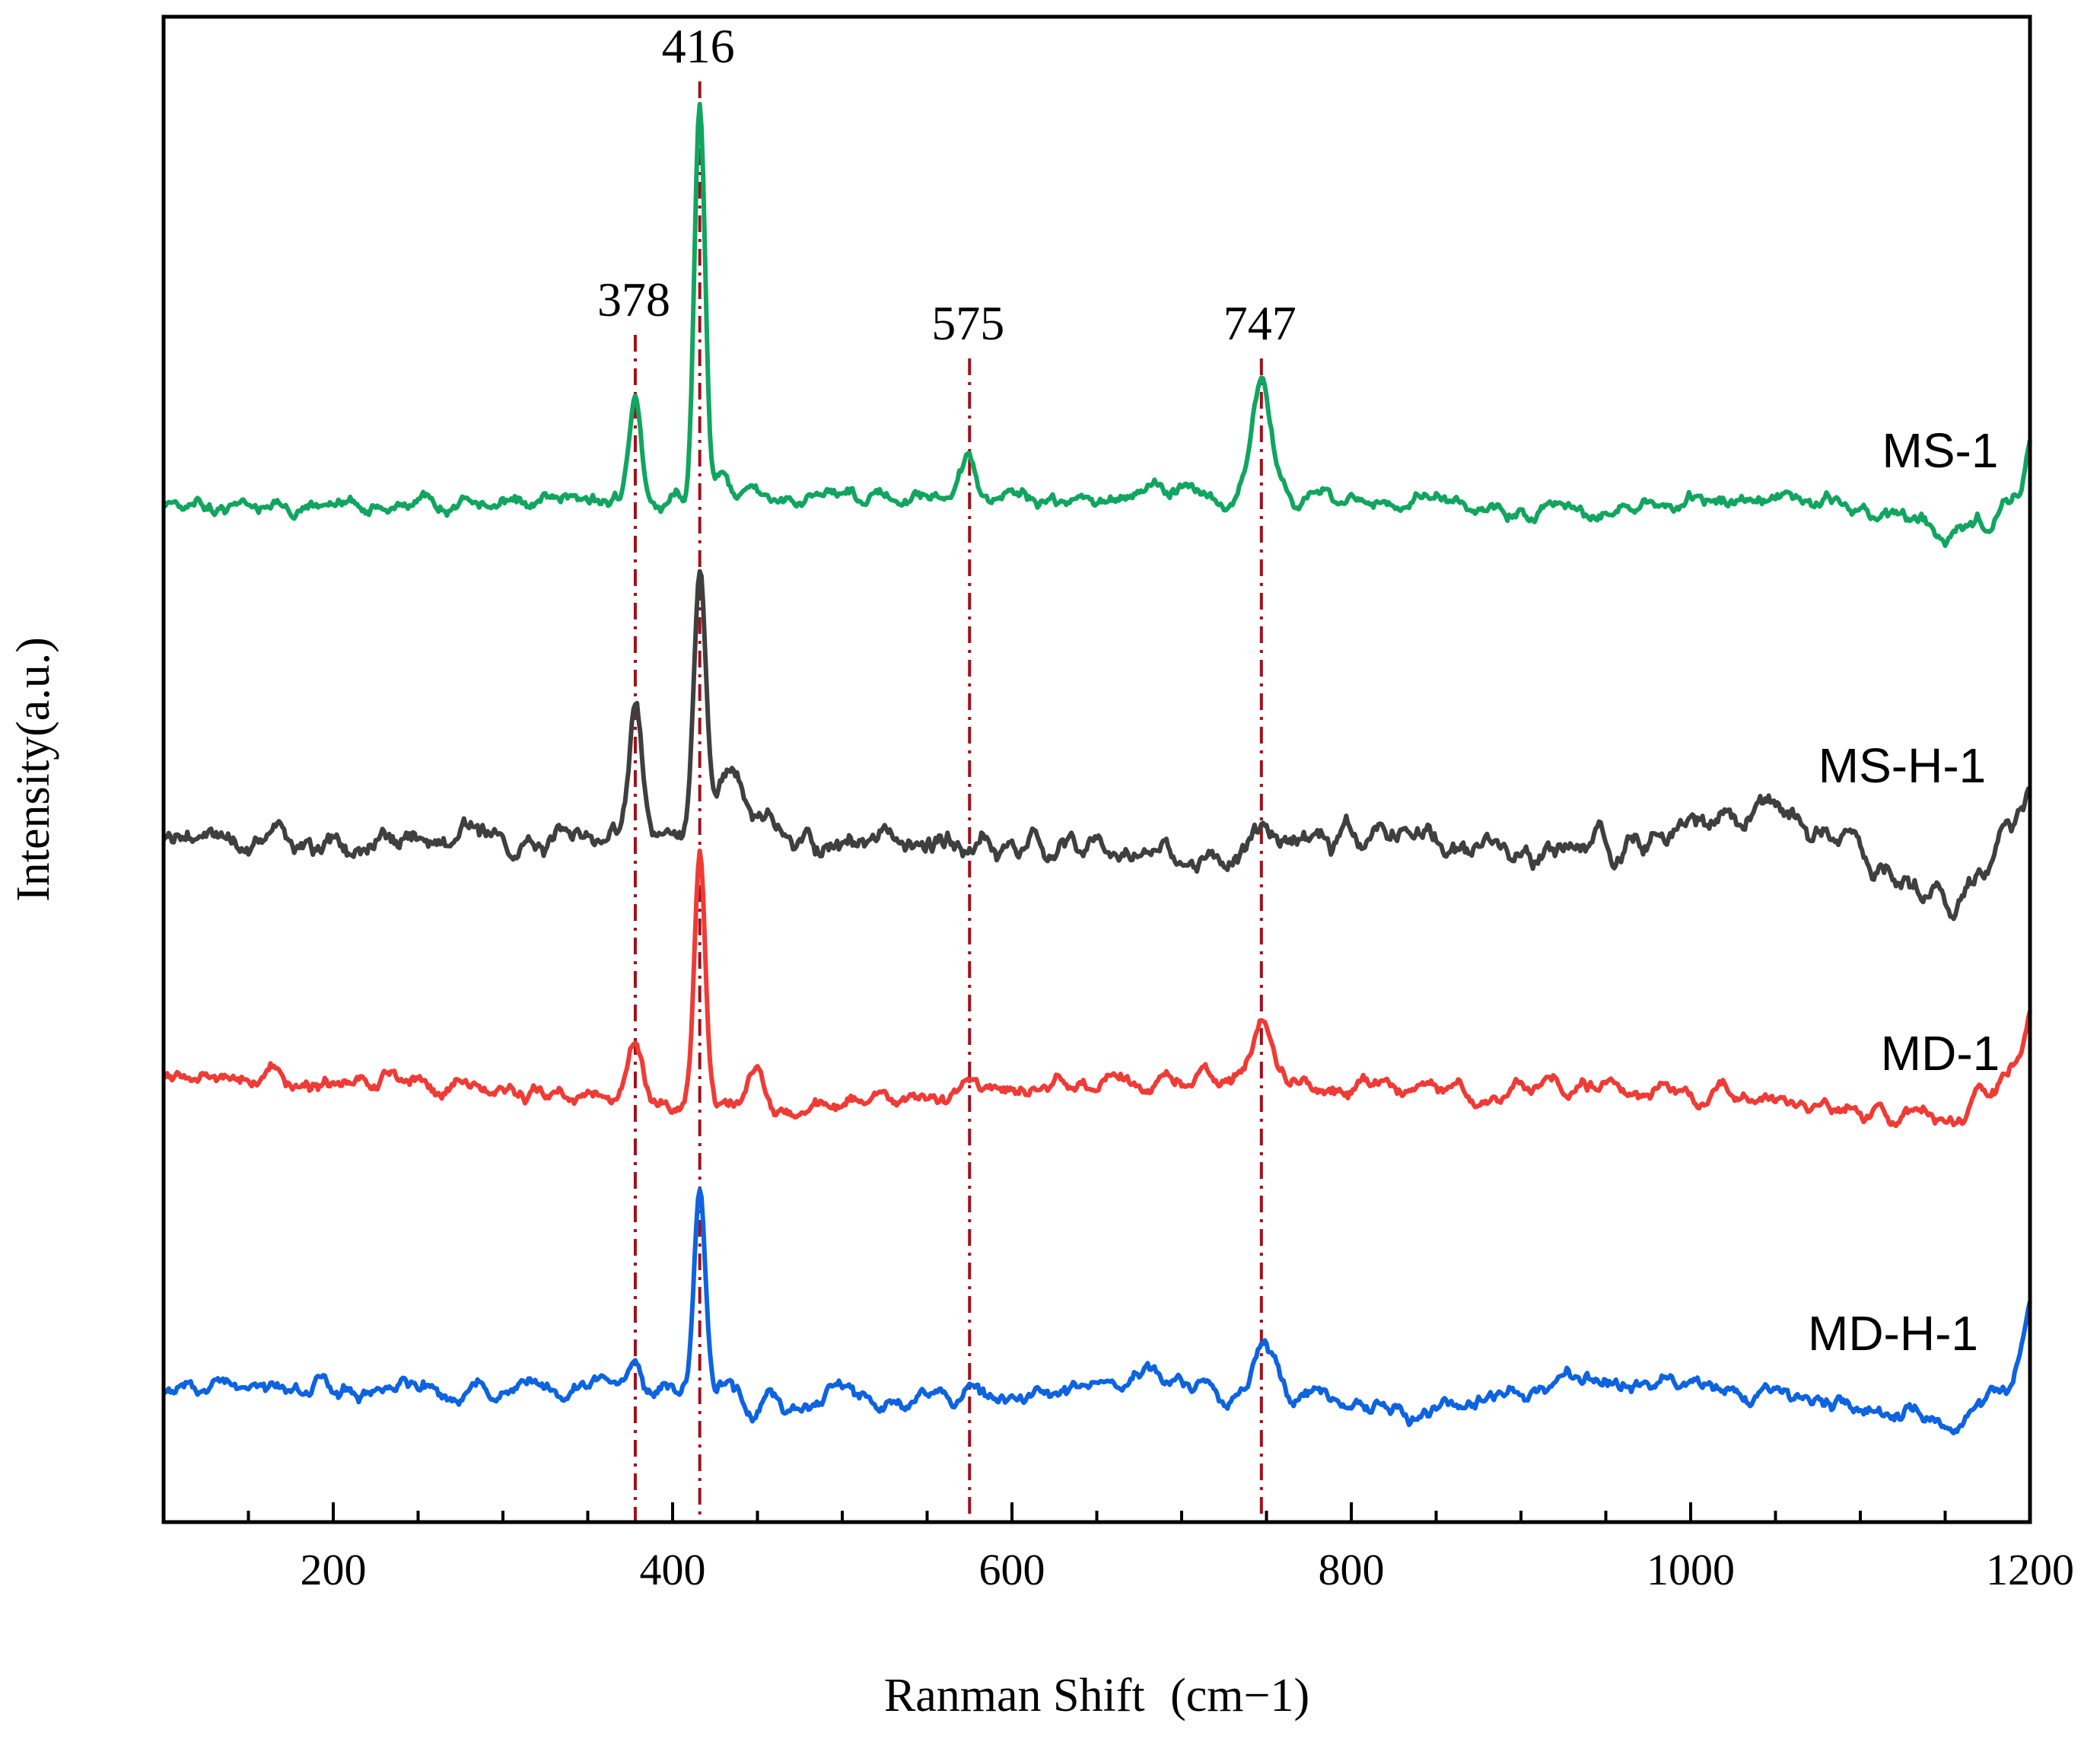  I want to click on peak-label-575: 575, so click(968, 323).